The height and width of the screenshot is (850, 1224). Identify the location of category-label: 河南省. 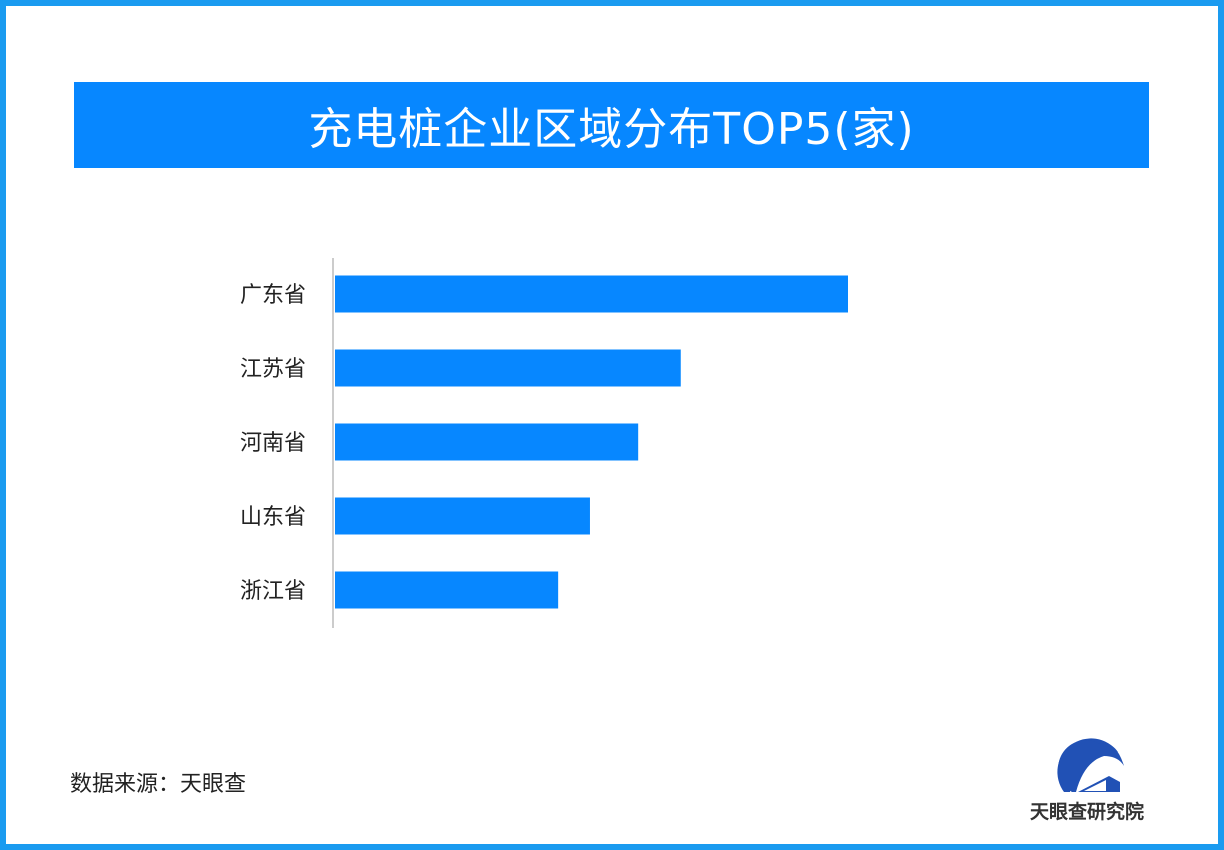
(273, 443).